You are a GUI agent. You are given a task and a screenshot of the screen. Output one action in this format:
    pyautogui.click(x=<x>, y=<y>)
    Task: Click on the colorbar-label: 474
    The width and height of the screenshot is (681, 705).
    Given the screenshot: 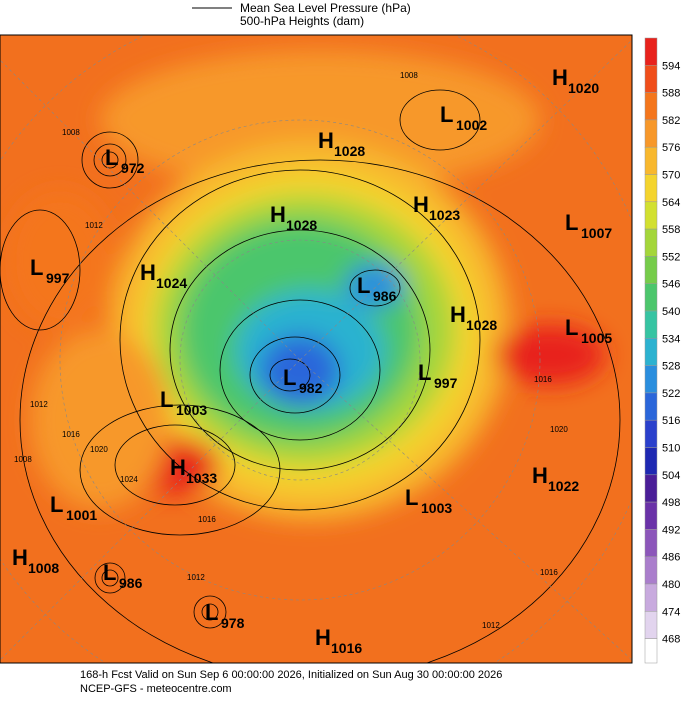 What is the action you would take?
    pyautogui.click(x=671, y=612)
    